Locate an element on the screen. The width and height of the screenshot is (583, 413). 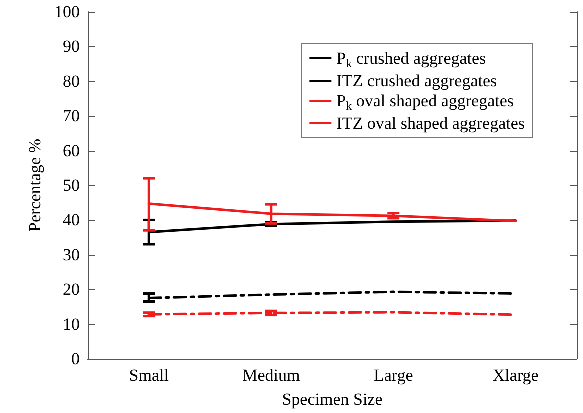
x-axis-title: Specimen Size is located at coordinates (332, 399).